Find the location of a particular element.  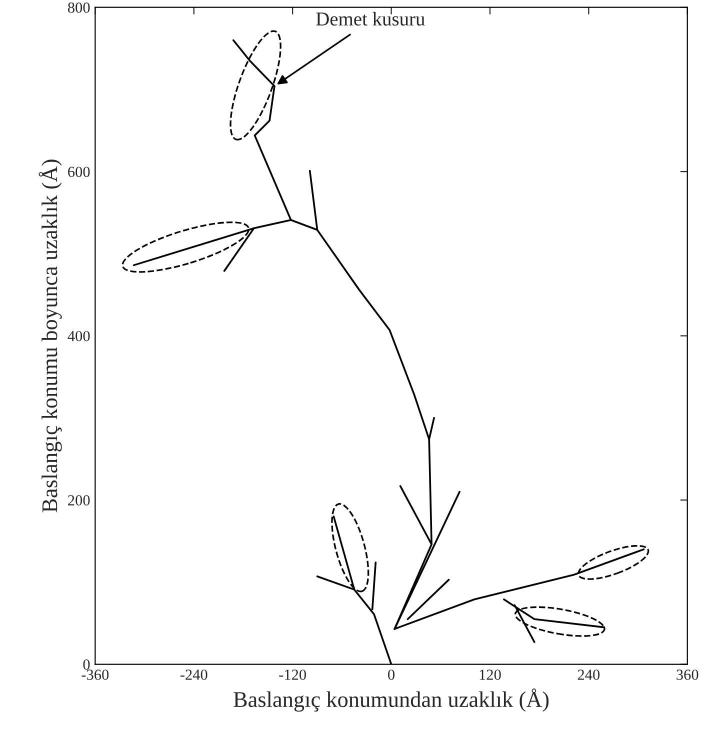

y-tick-label: 600 is located at coordinates (79, 172).